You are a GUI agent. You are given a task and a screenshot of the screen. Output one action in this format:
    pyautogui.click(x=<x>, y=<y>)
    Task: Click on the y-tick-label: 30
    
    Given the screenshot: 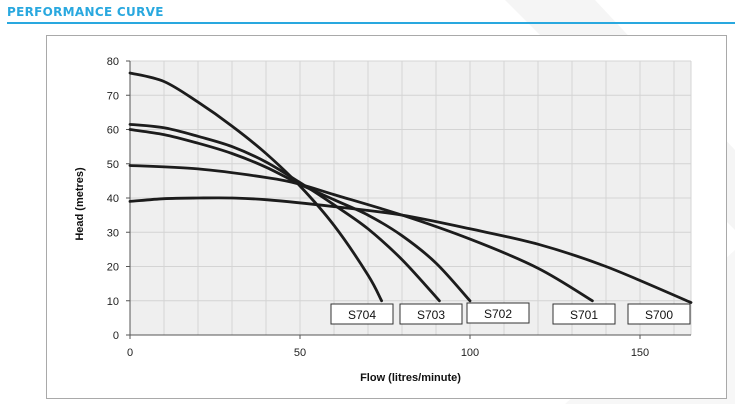 What is the action you would take?
    pyautogui.click(x=113, y=233)
    